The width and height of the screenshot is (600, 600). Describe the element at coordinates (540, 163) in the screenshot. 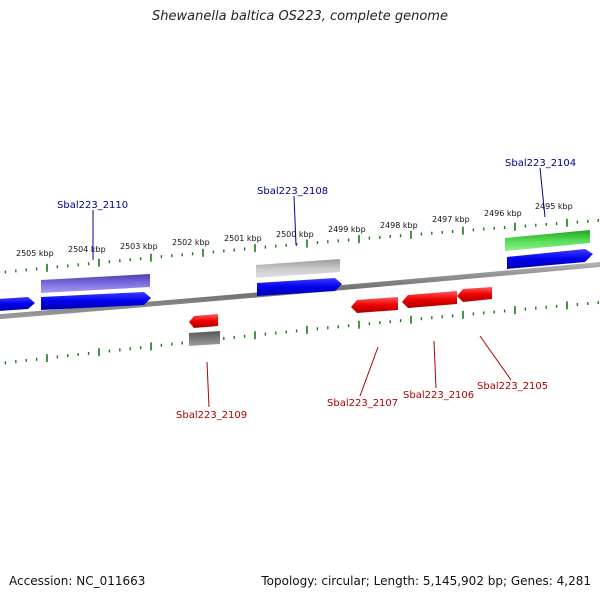

I see `gene-label-sbal223-2104: Sbal223_2104` at that location.